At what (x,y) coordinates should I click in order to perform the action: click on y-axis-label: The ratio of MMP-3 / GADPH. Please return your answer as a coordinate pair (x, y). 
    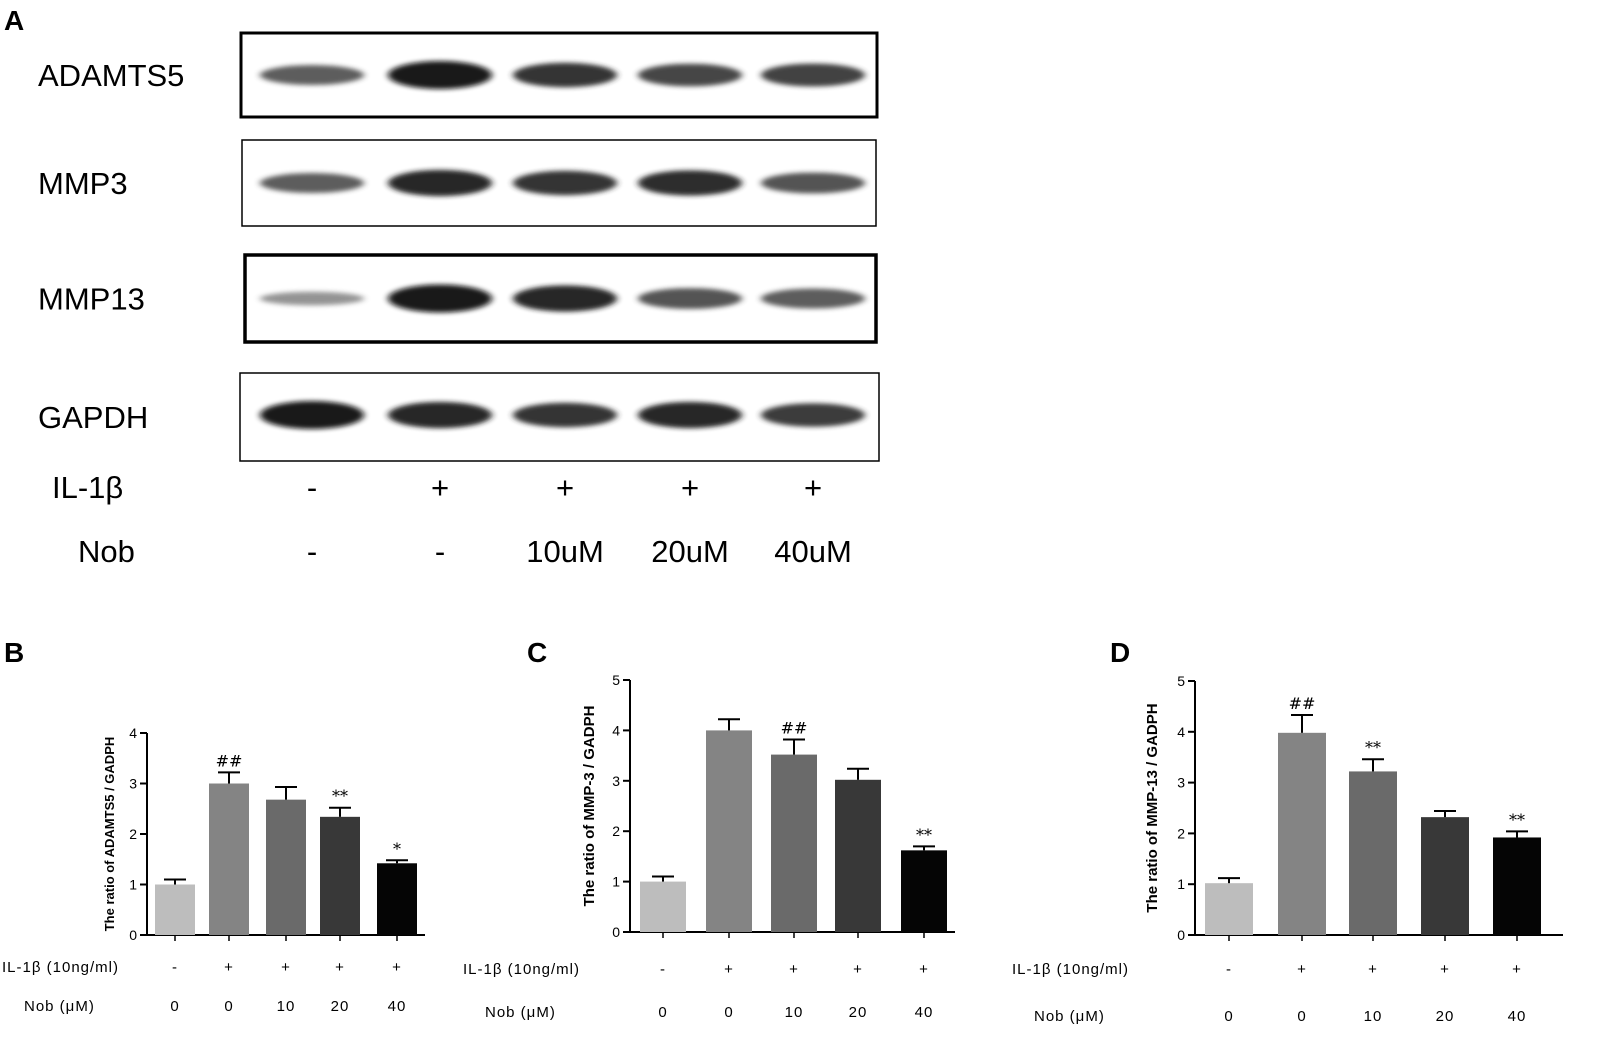
    Looking at the image, I should click on (589, 806).